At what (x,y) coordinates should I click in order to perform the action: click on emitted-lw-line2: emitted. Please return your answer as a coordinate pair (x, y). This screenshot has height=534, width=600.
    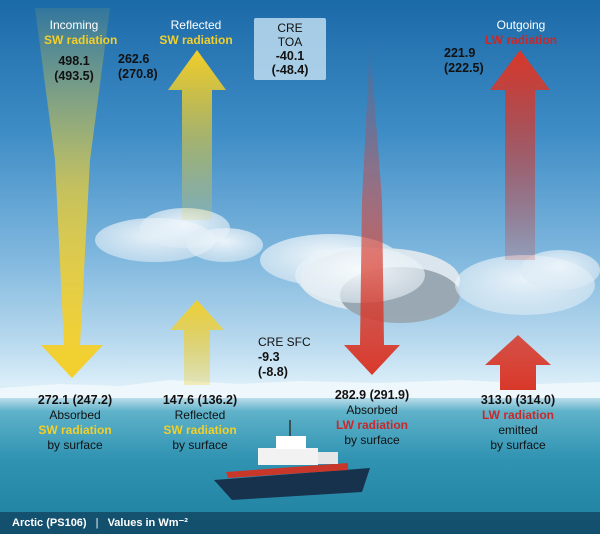
    Looking at the image, I should click on (518, 430).